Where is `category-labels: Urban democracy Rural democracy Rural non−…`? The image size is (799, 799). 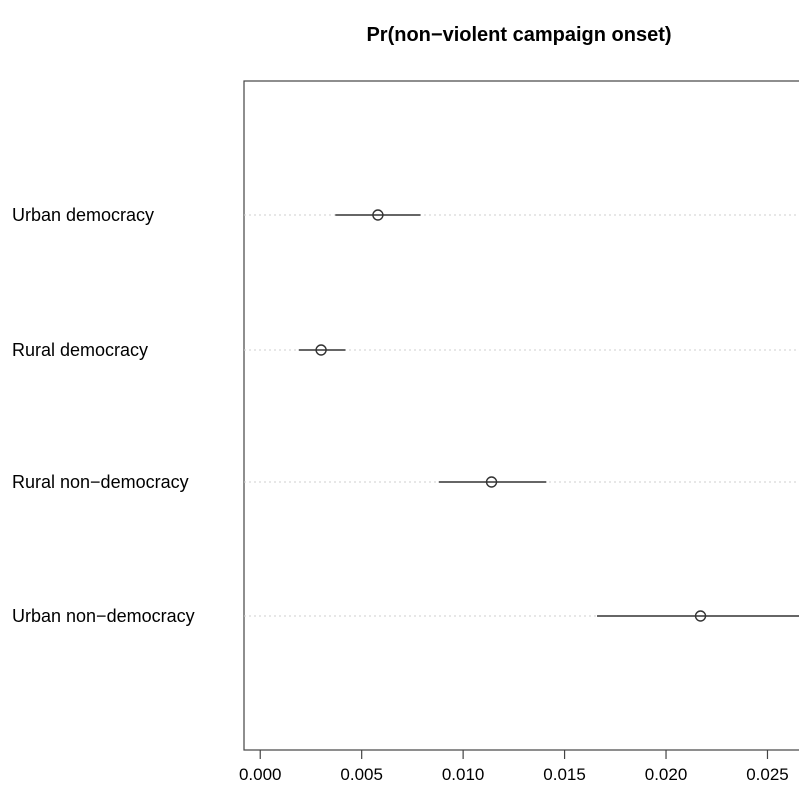 category-labels: Urban democracy Rural democracy Rural non−… is located at coordinates (103, 415).